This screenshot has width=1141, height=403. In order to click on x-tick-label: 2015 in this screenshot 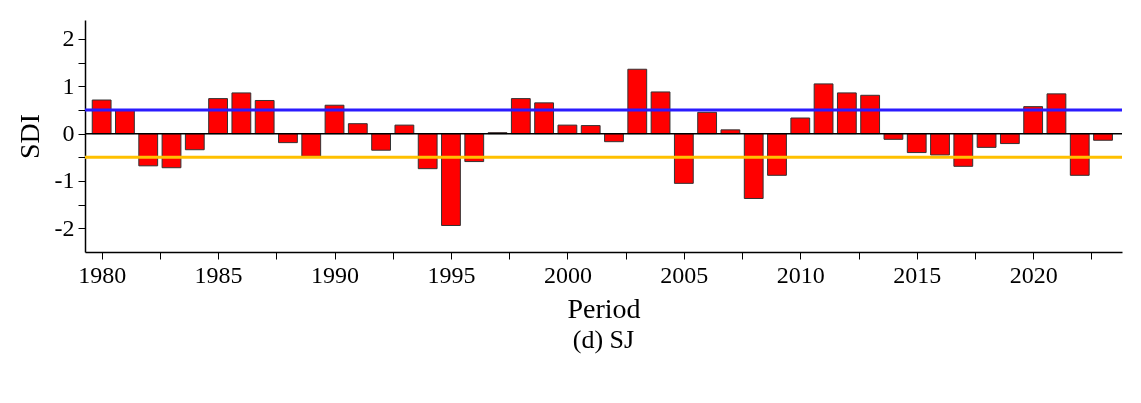, I will do `click(917, 274)`.